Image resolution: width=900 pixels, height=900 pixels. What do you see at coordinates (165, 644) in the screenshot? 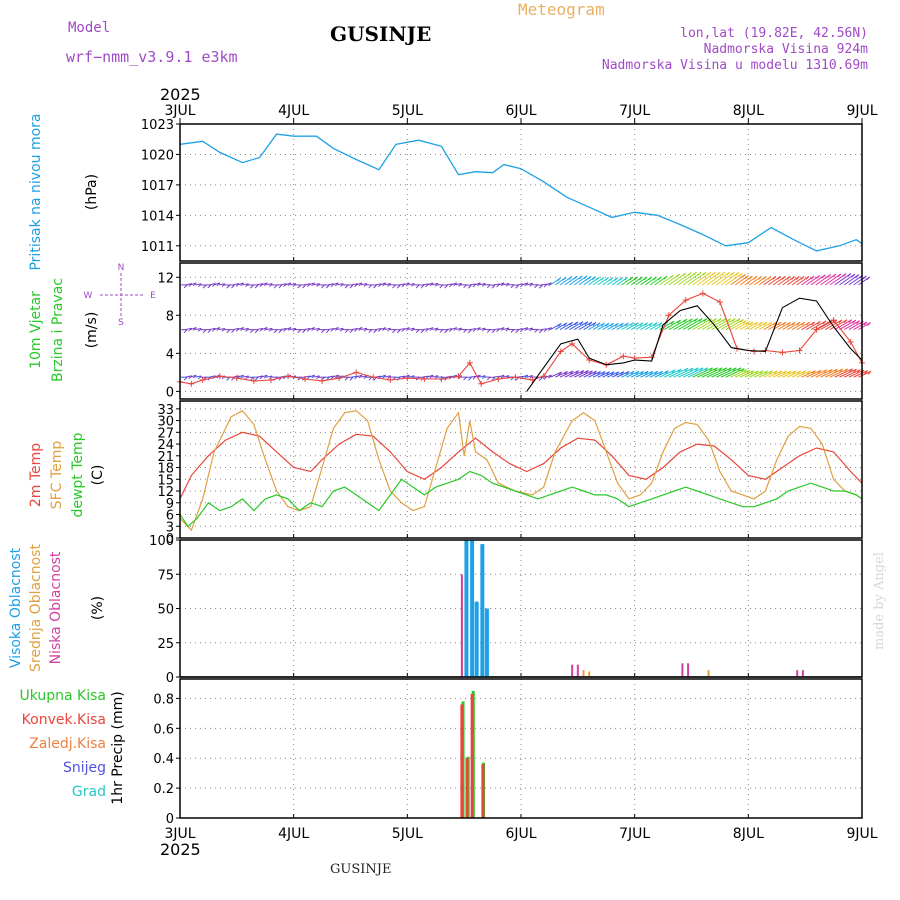
I see `y-tick-label: 25` at bounding box center [165, 644].